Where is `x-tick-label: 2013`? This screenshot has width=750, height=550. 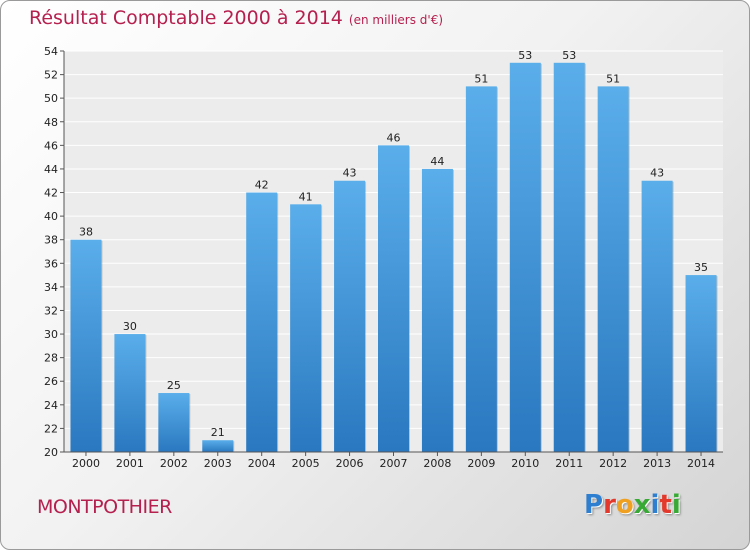
x-tick-label: 2013 is located at coordinates (657, 463).